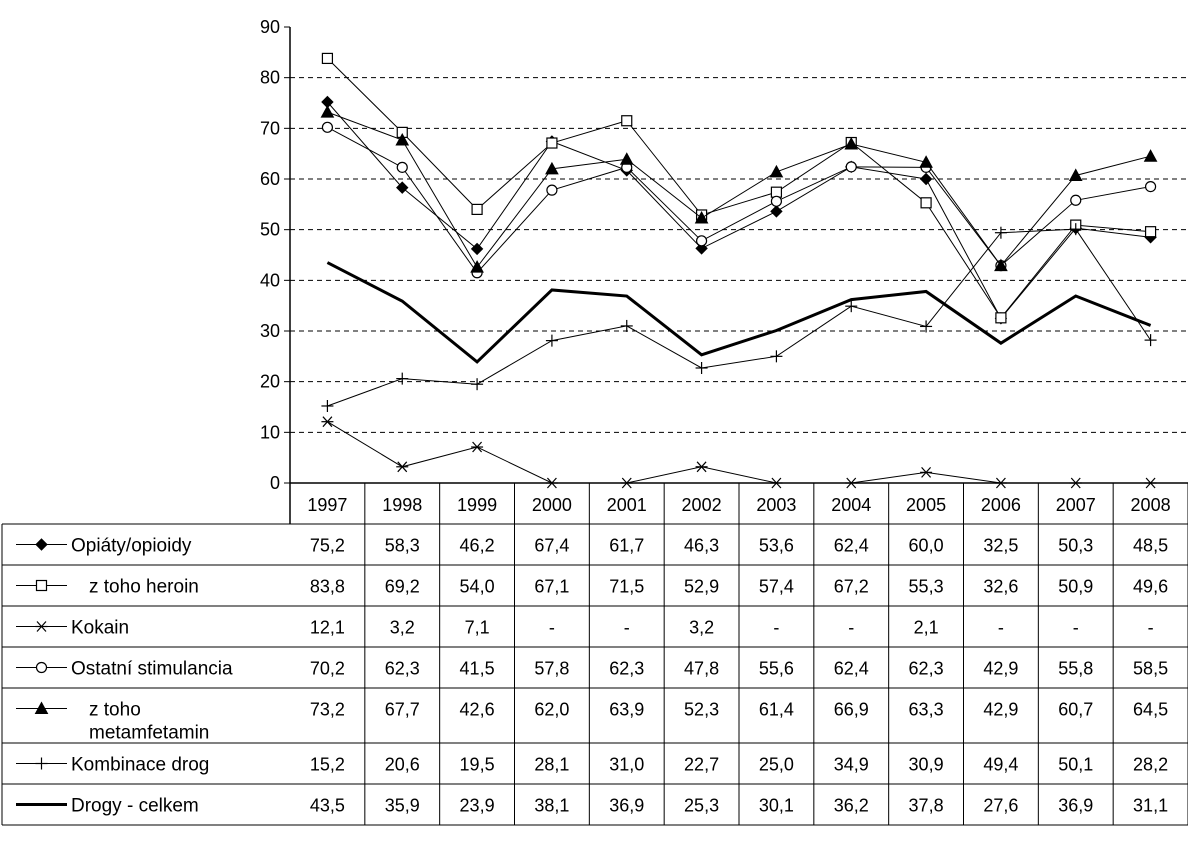 Image resolution: width=1188 pixels, height=855 pixels. What do you see at coordinates (1000, 710) in the screenshot?
I see `table-cell: 42,9` at bounding box center [1000, 710].